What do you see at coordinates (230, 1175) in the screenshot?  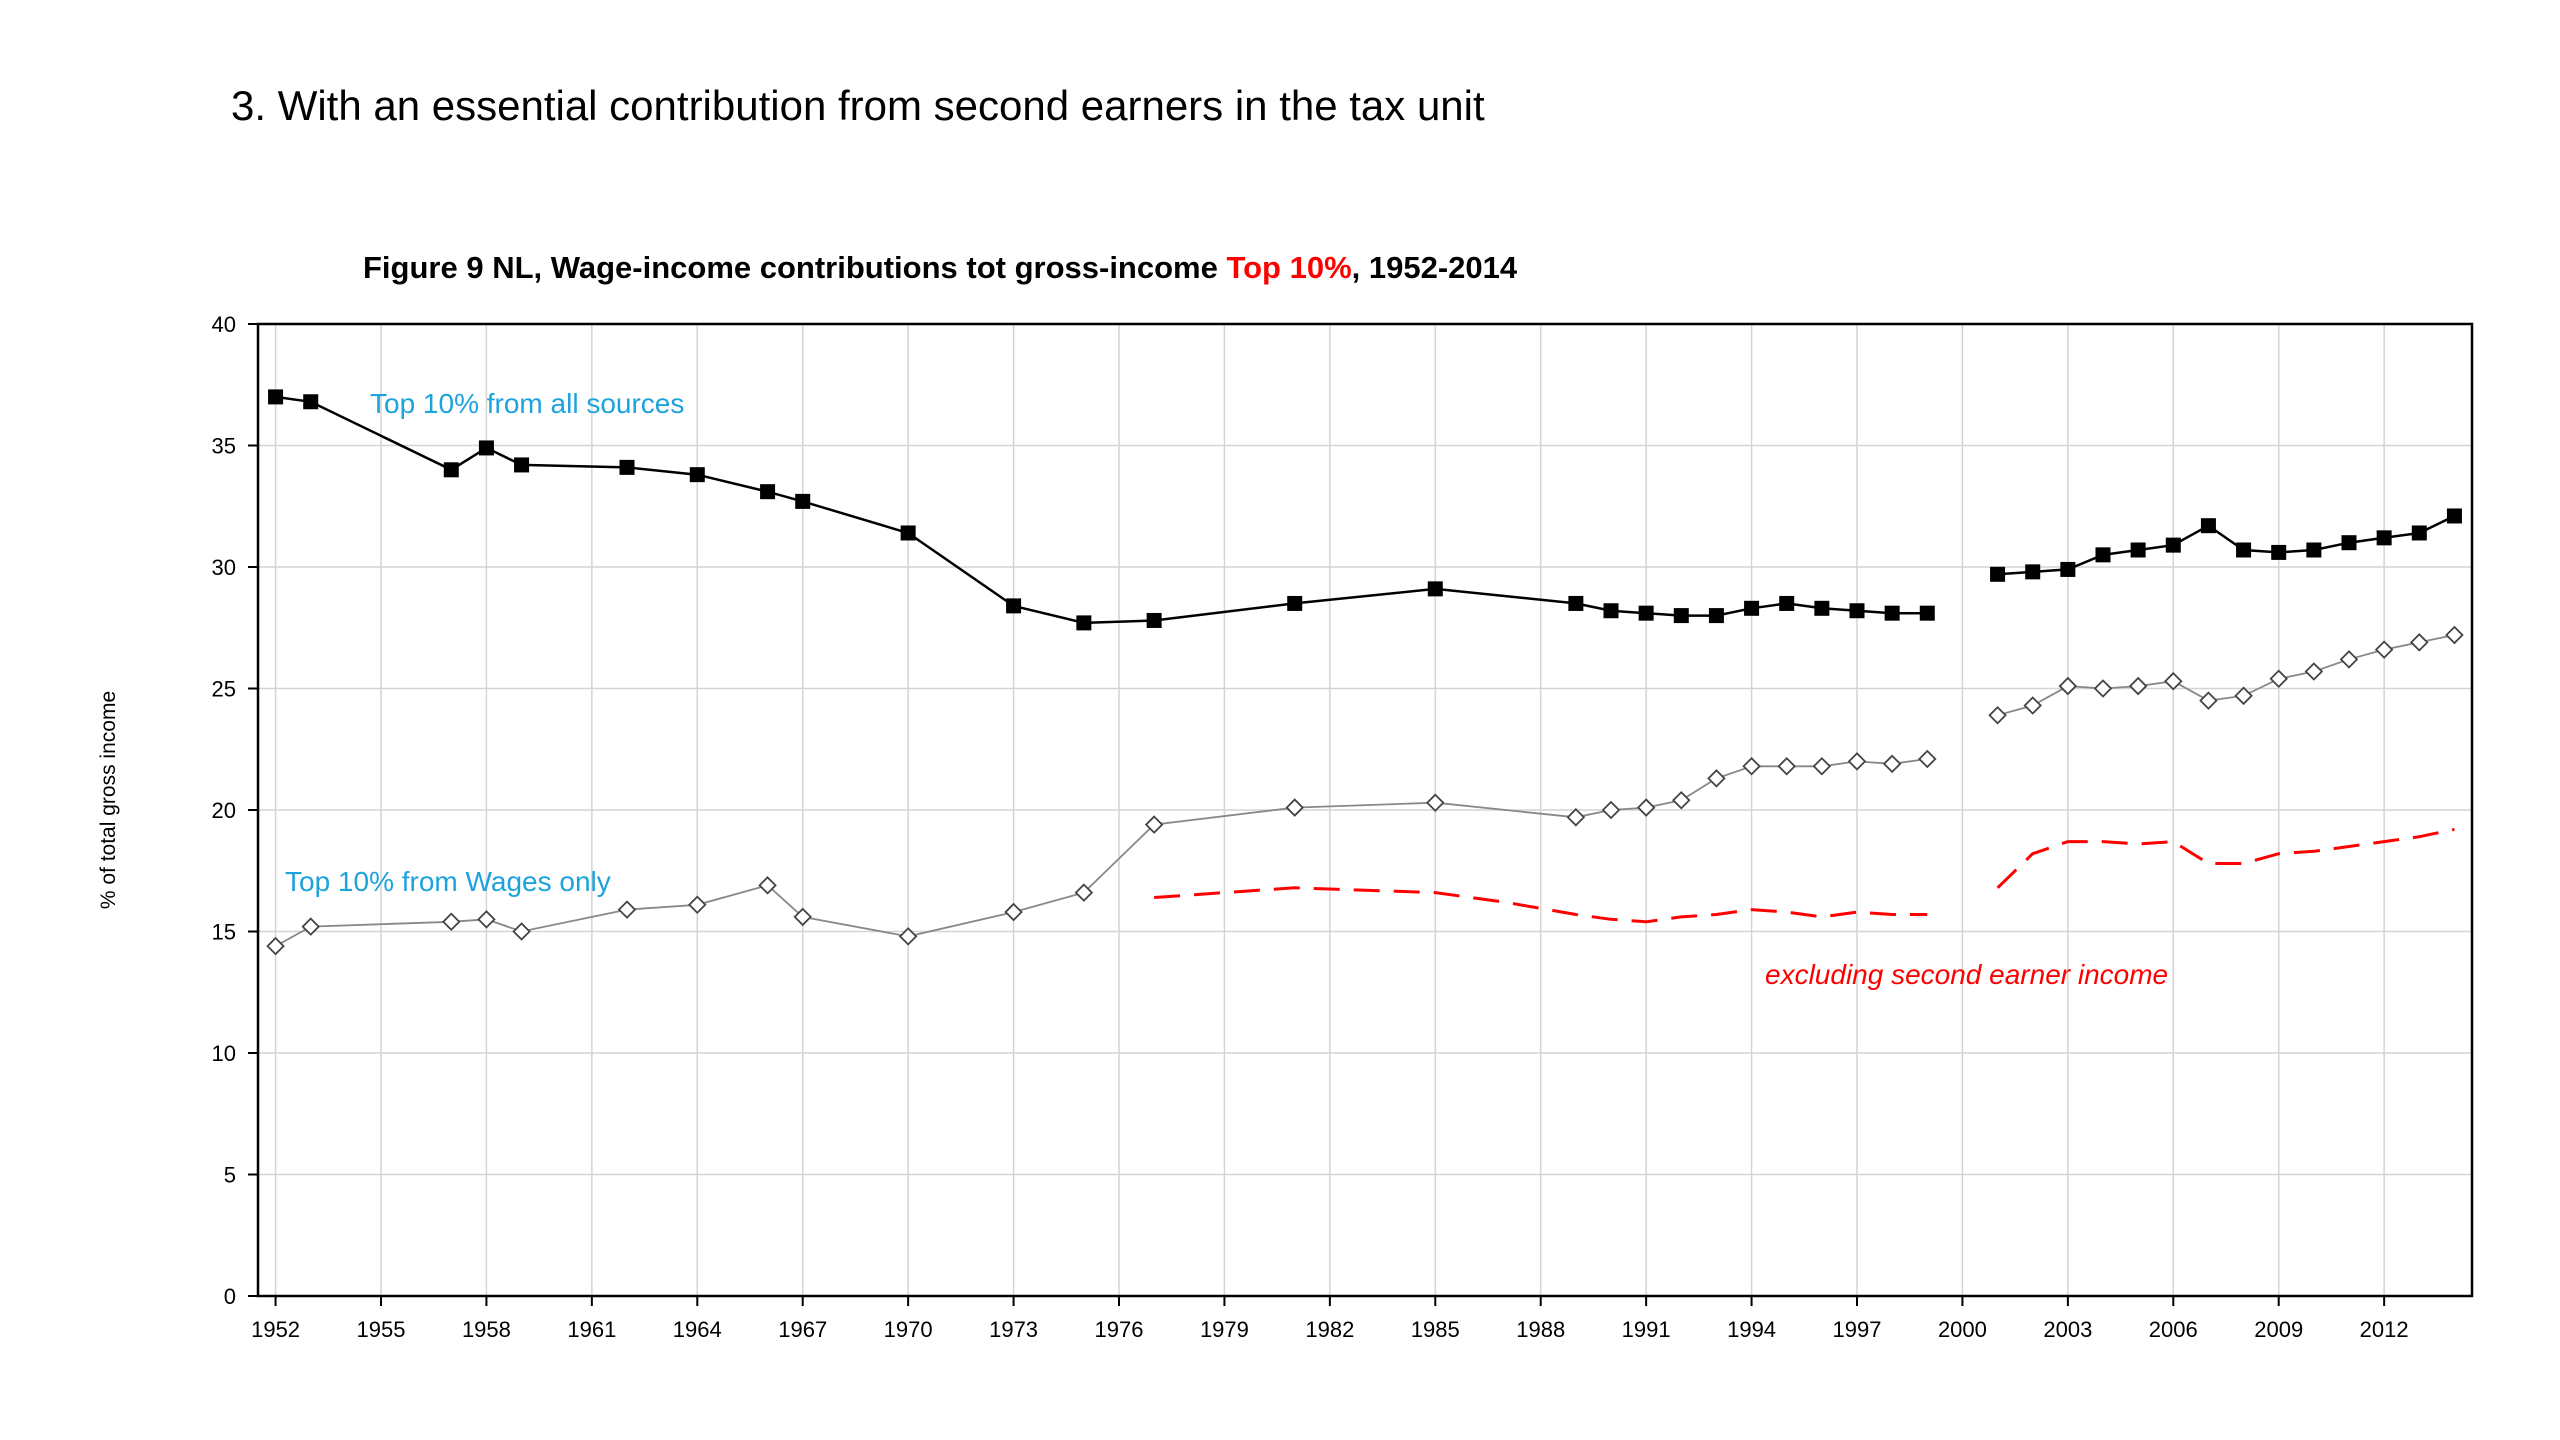 I see `y-tick-label: 5` at bounding box center [230, 1175].